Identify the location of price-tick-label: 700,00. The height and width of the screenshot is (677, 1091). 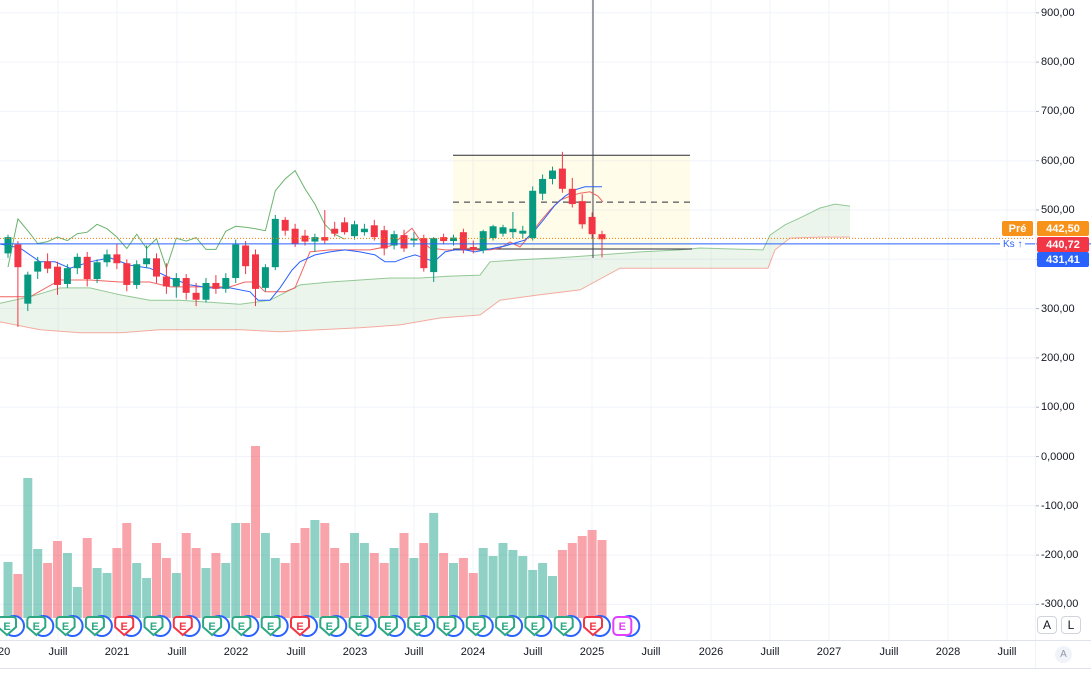
(1058, 111).